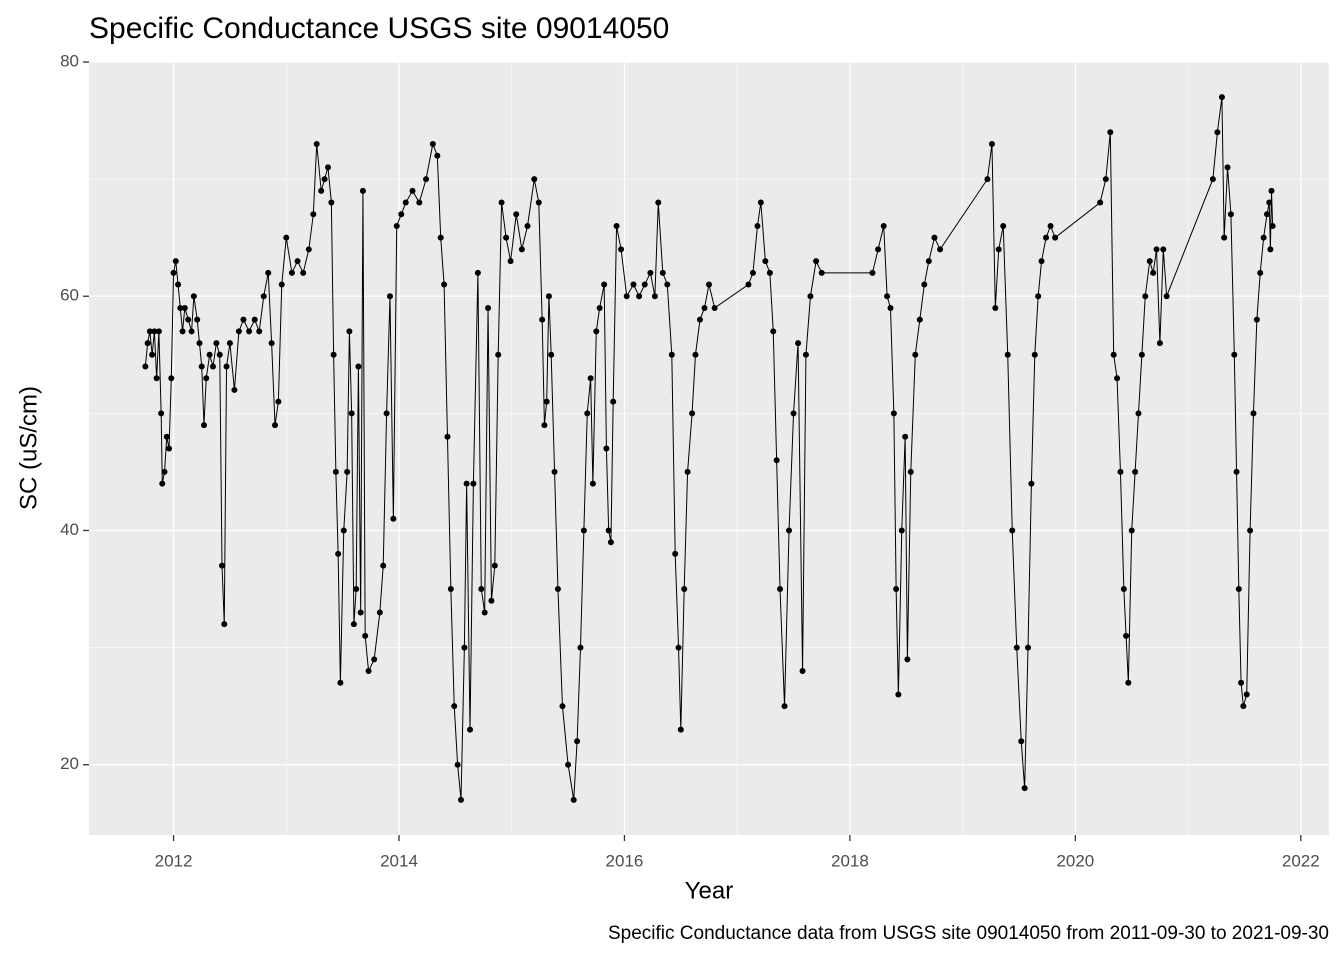 Image resolution: width=1344 pixels, height=965 pixels. Describe the element at coordinates (69, 529) in the screenshot. I see `y-tick-label: 40` at that location.